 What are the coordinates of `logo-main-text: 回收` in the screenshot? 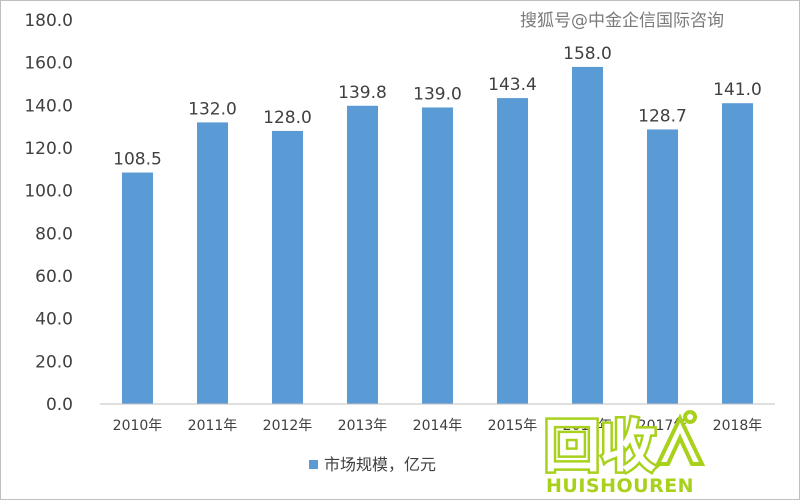 It's located at (600, 447).